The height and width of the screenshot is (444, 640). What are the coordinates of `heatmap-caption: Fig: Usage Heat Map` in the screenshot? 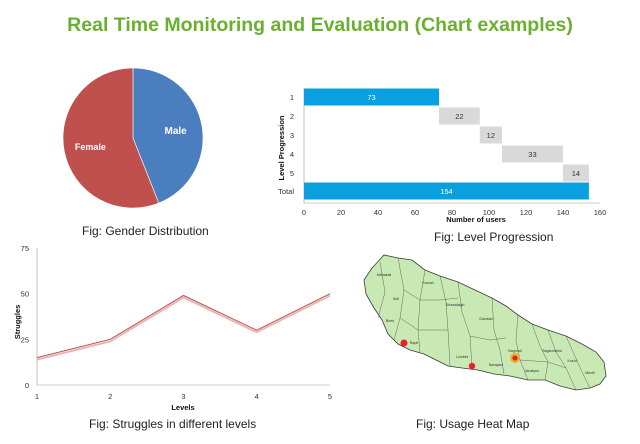 It's located at (473, 424).